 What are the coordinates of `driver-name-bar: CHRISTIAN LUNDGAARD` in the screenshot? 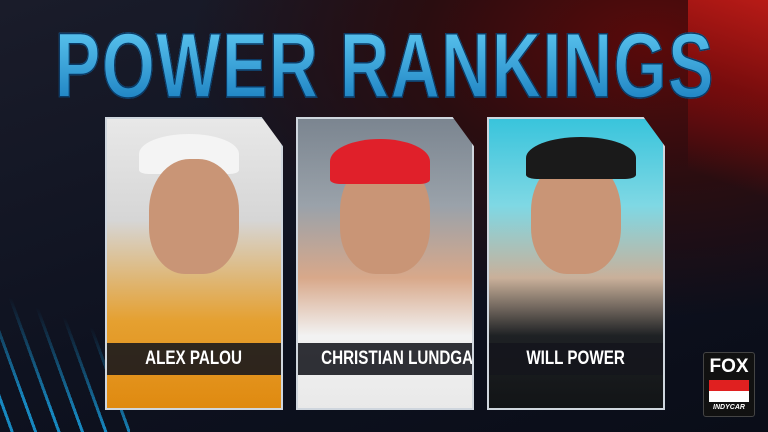 It's located at (385, 359).